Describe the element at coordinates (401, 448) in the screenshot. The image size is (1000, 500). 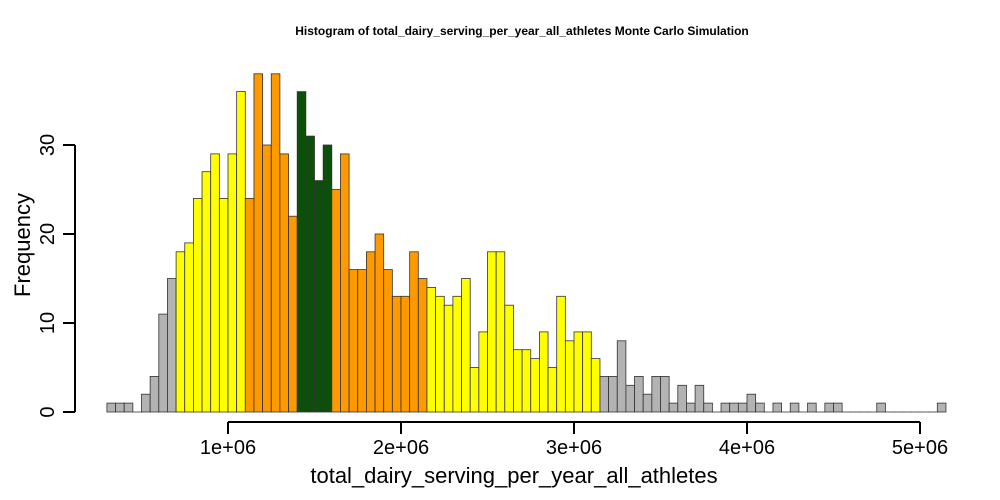
I see `x-tick-label: 2e+06` at that location.